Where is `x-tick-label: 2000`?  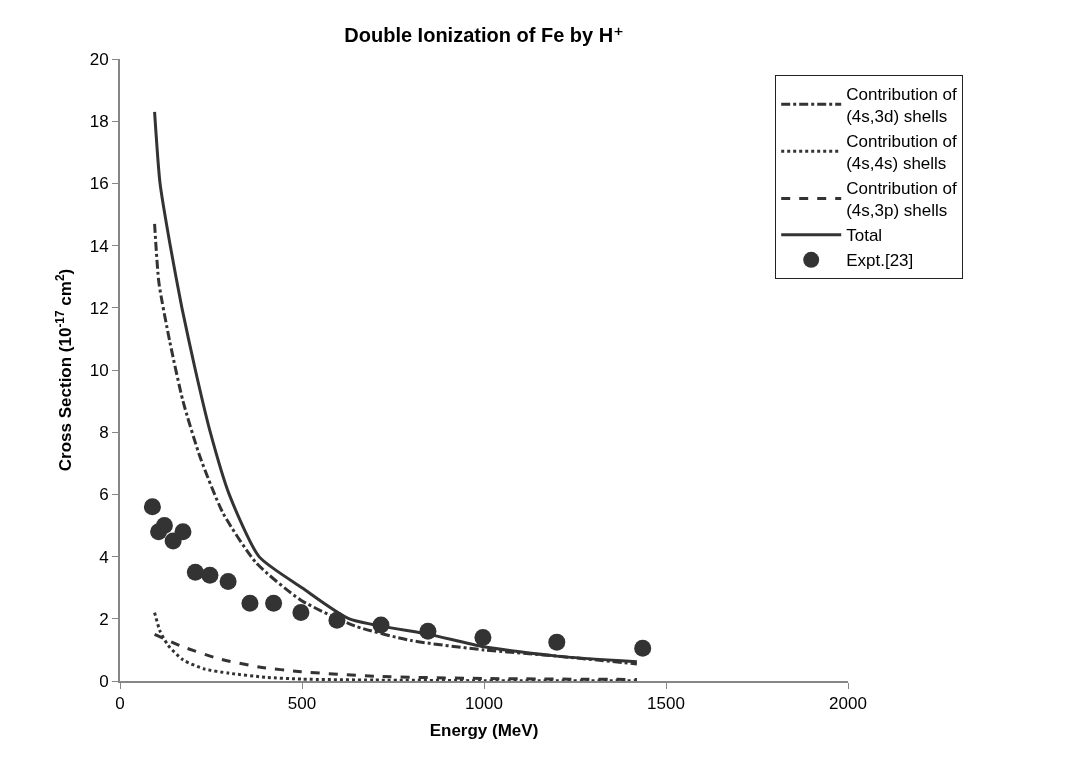
x-tick-label: 2000 is located at coordinates (848, 704).